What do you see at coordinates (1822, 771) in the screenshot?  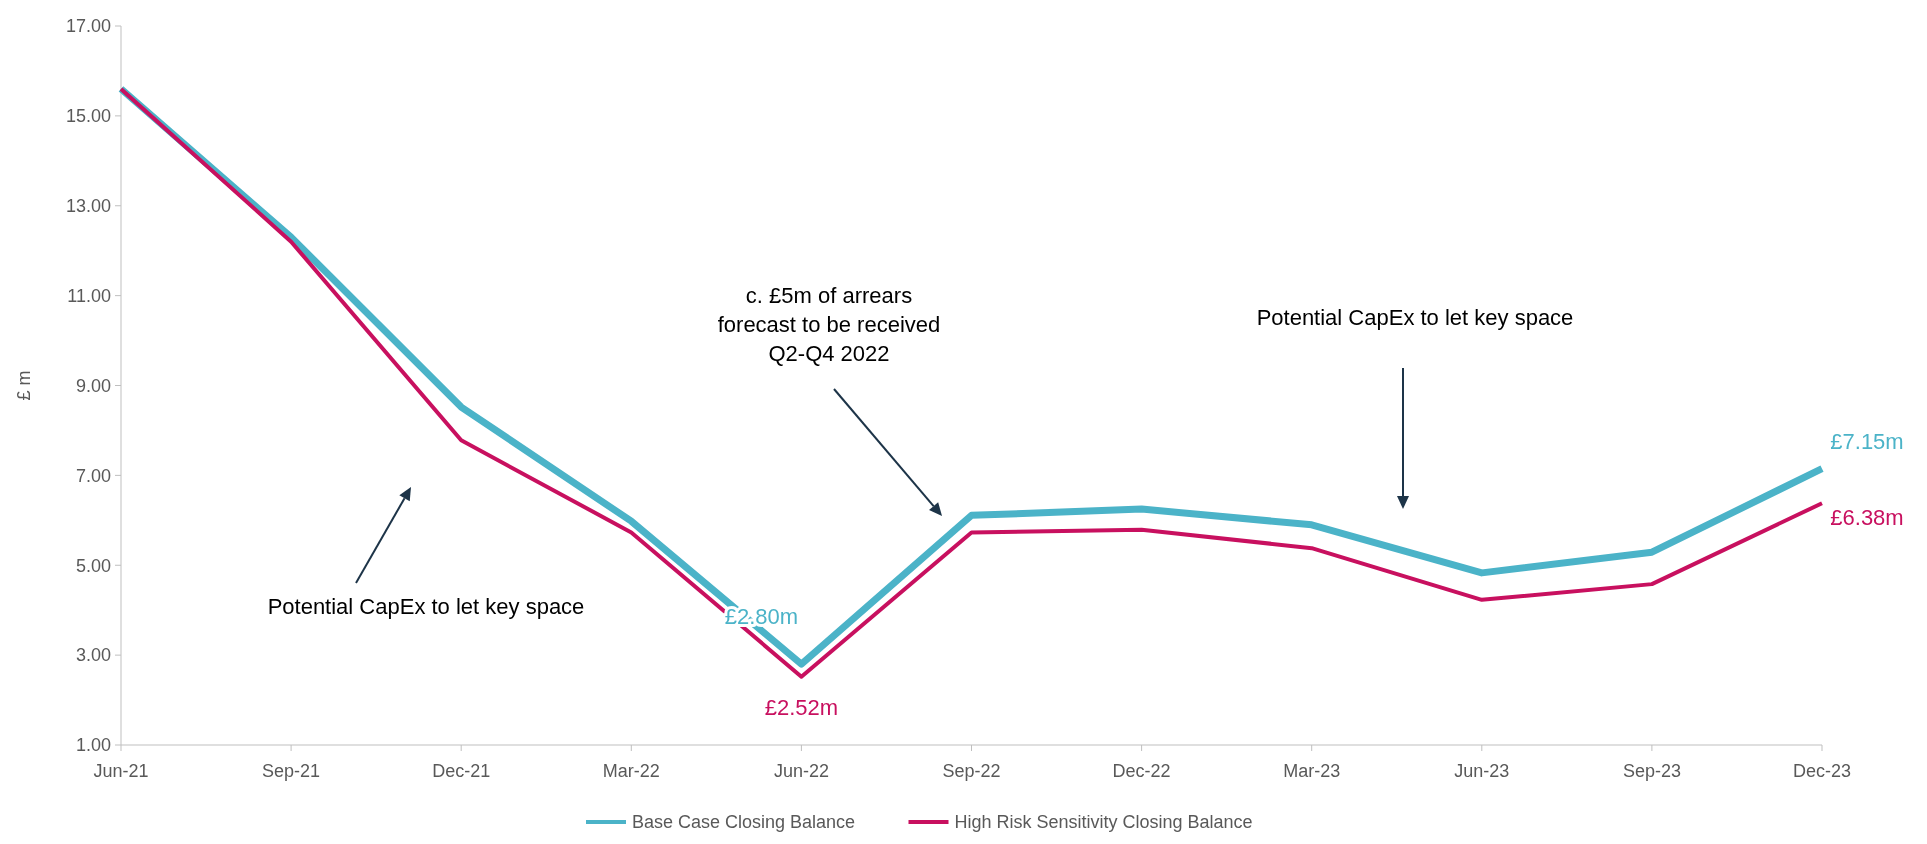 I see `x-tick-label: Dec-23` at bounding box center [1822, 771].